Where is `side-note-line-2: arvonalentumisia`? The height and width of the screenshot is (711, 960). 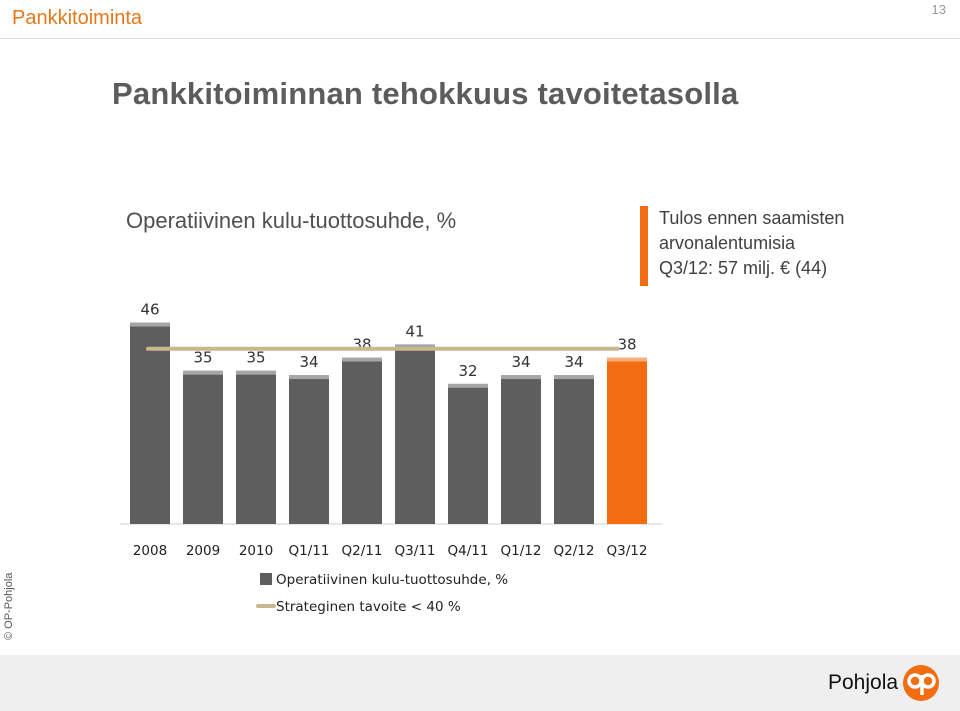
side-note-line-2: arvonalentumisia is located at coordinates (727, 243).